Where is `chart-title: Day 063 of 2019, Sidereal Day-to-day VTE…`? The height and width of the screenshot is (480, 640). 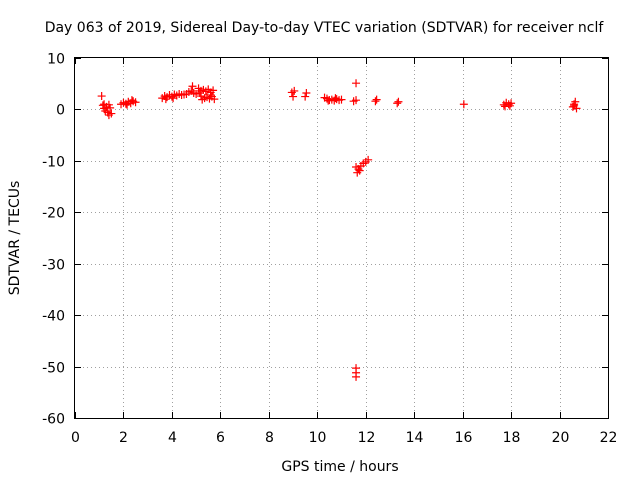 chart-title: Day 063 of 2019, Sidereal Day-to-day VTE… is located at coordinates (325, 28).